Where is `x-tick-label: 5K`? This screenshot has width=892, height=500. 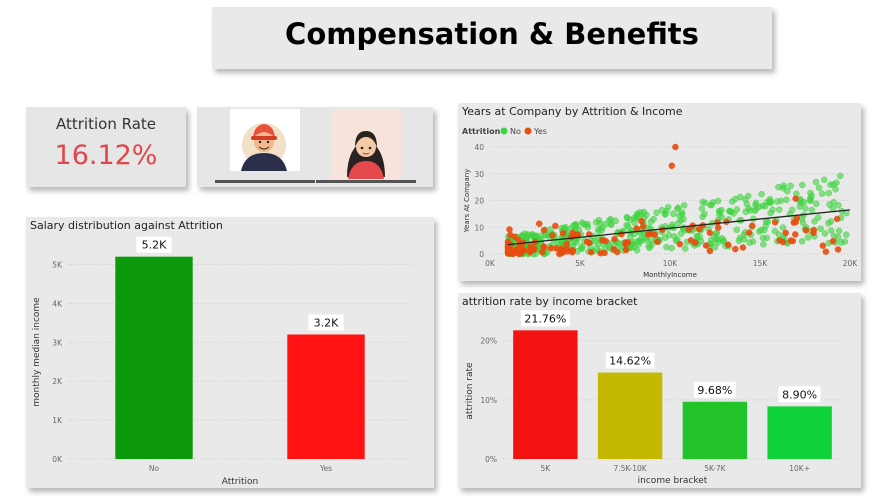
x-tick-label: 5K is located at coordinates (546, 468).